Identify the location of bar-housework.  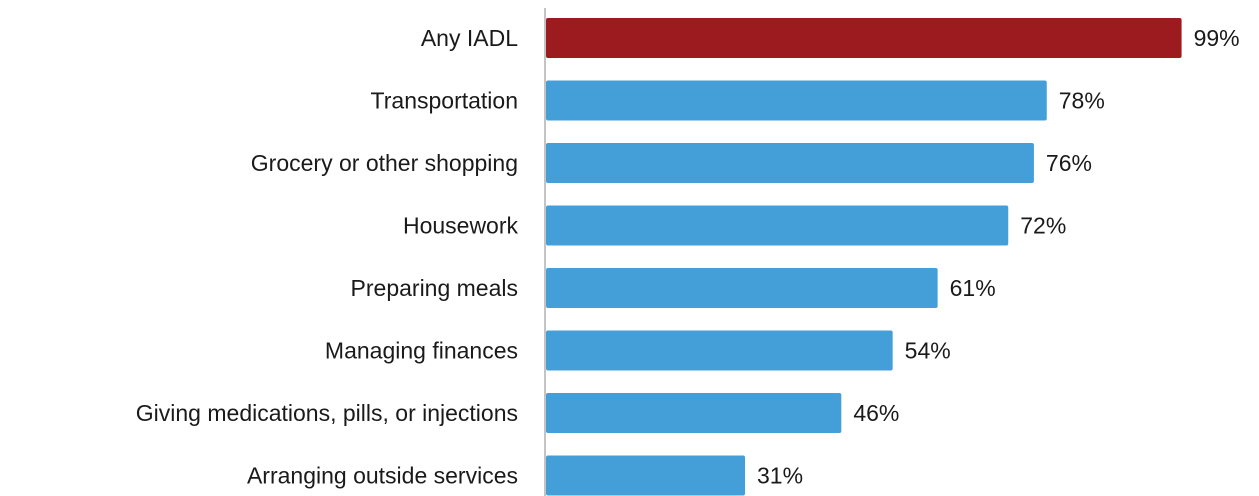
(777, 225).